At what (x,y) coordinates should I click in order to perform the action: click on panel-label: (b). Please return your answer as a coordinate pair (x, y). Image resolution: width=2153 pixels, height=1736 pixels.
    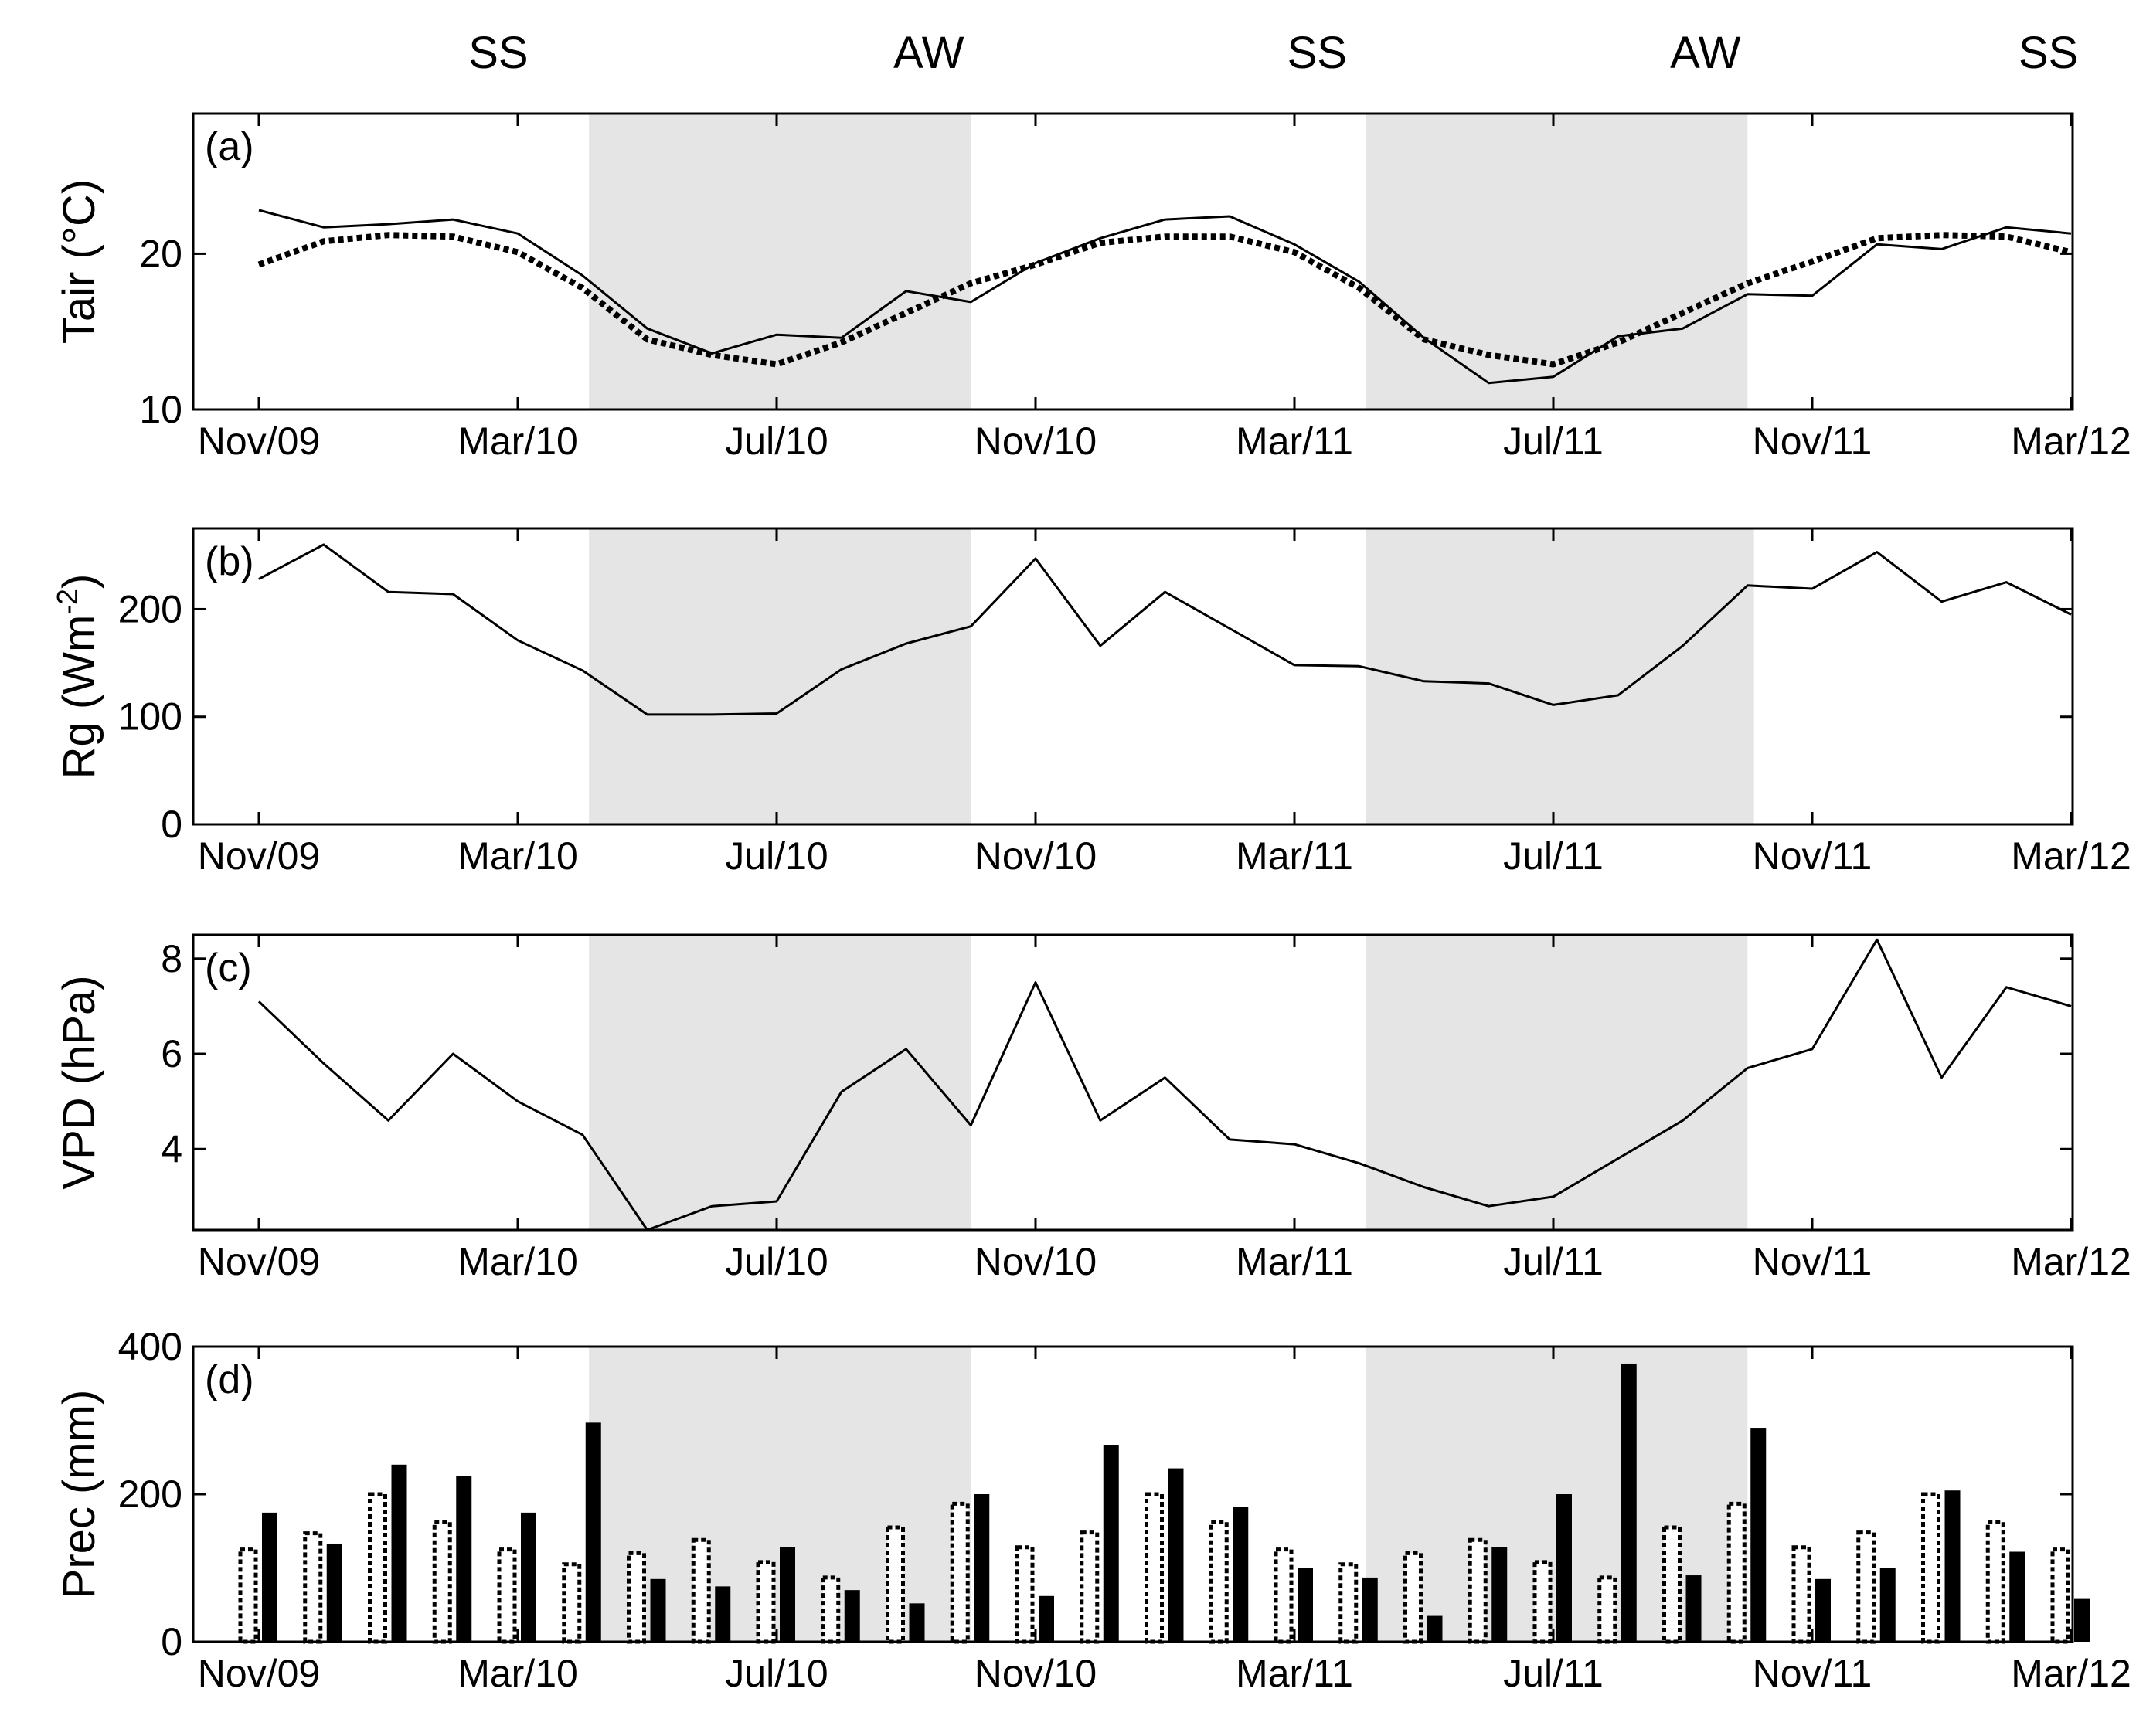
    Looking at the image, I should click on (229, 561).